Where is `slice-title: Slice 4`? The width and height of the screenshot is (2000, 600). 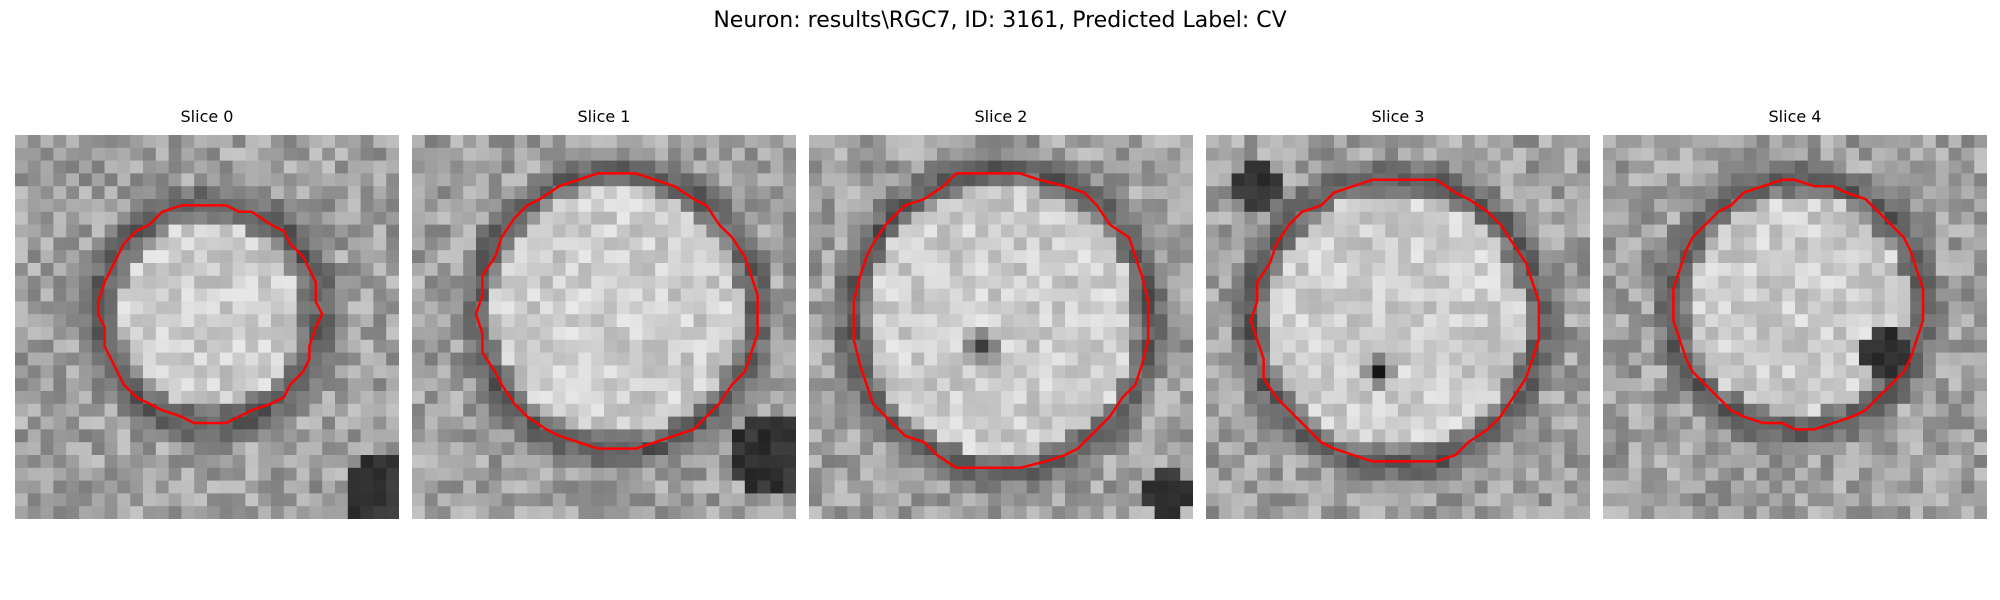
slice-title: Slice 4 is located at coordinates (1795, 116).